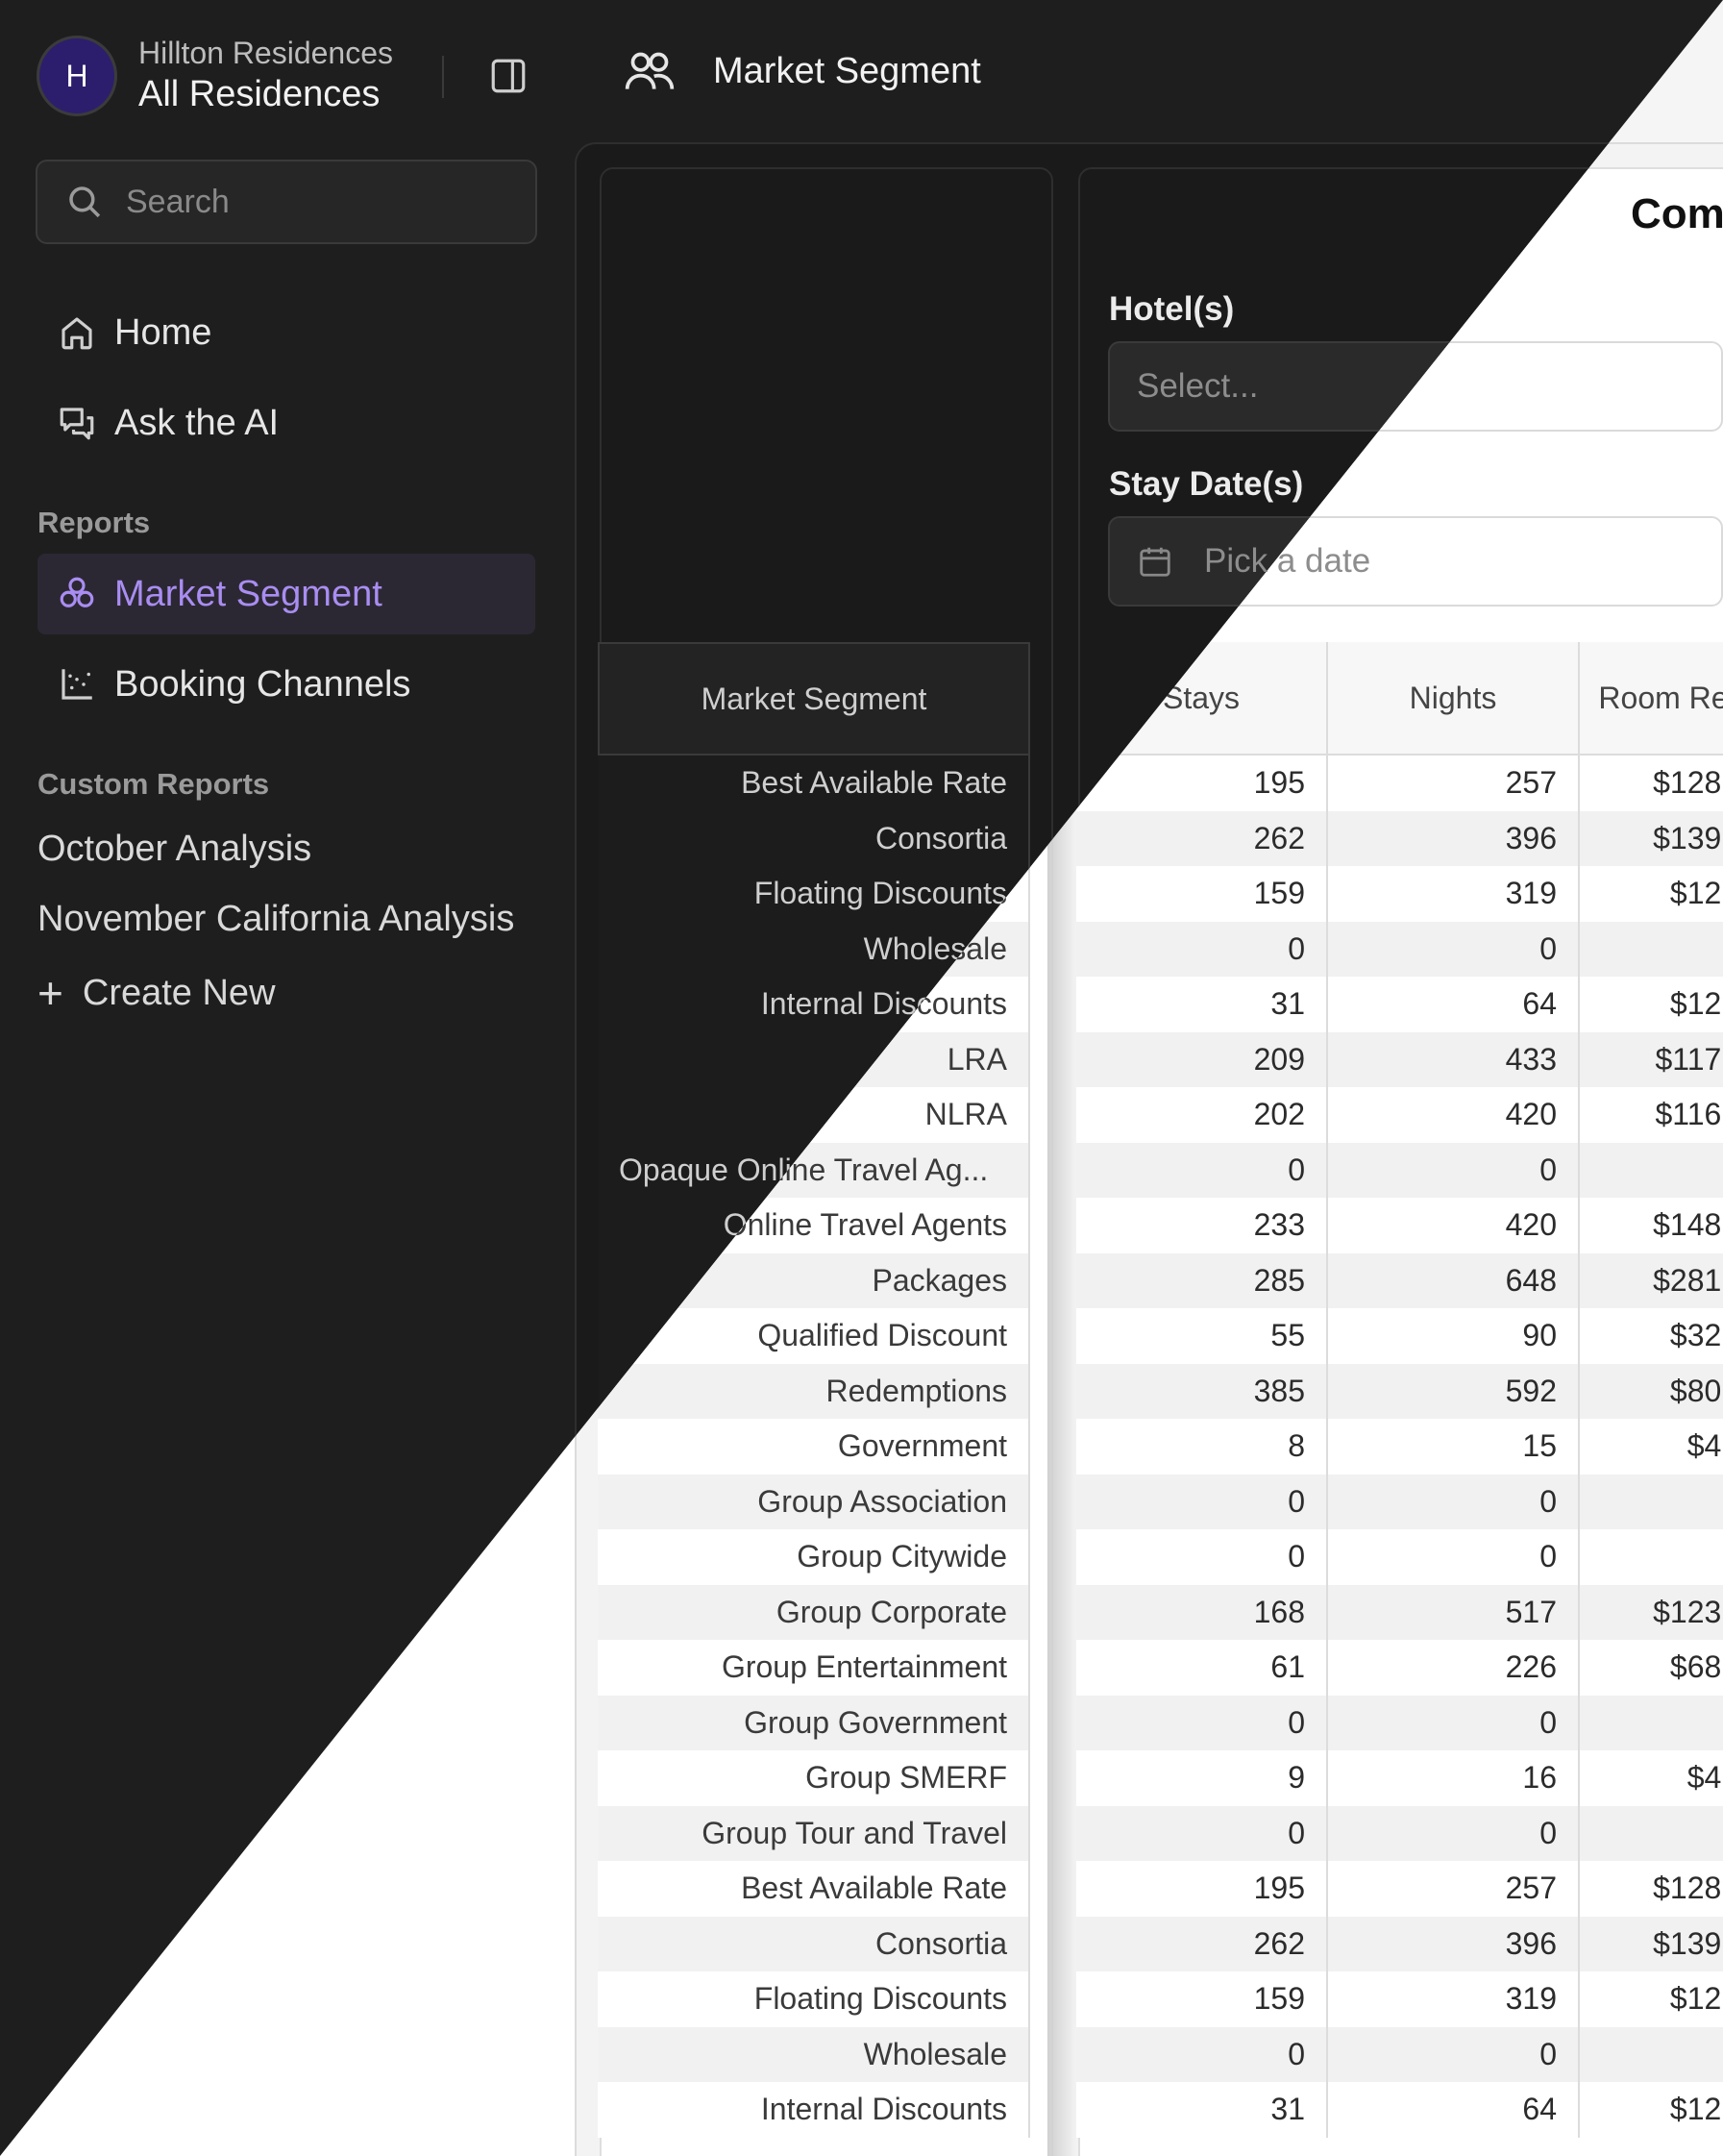  I want to click on stays-cell: 195, so click(1202, 1889).